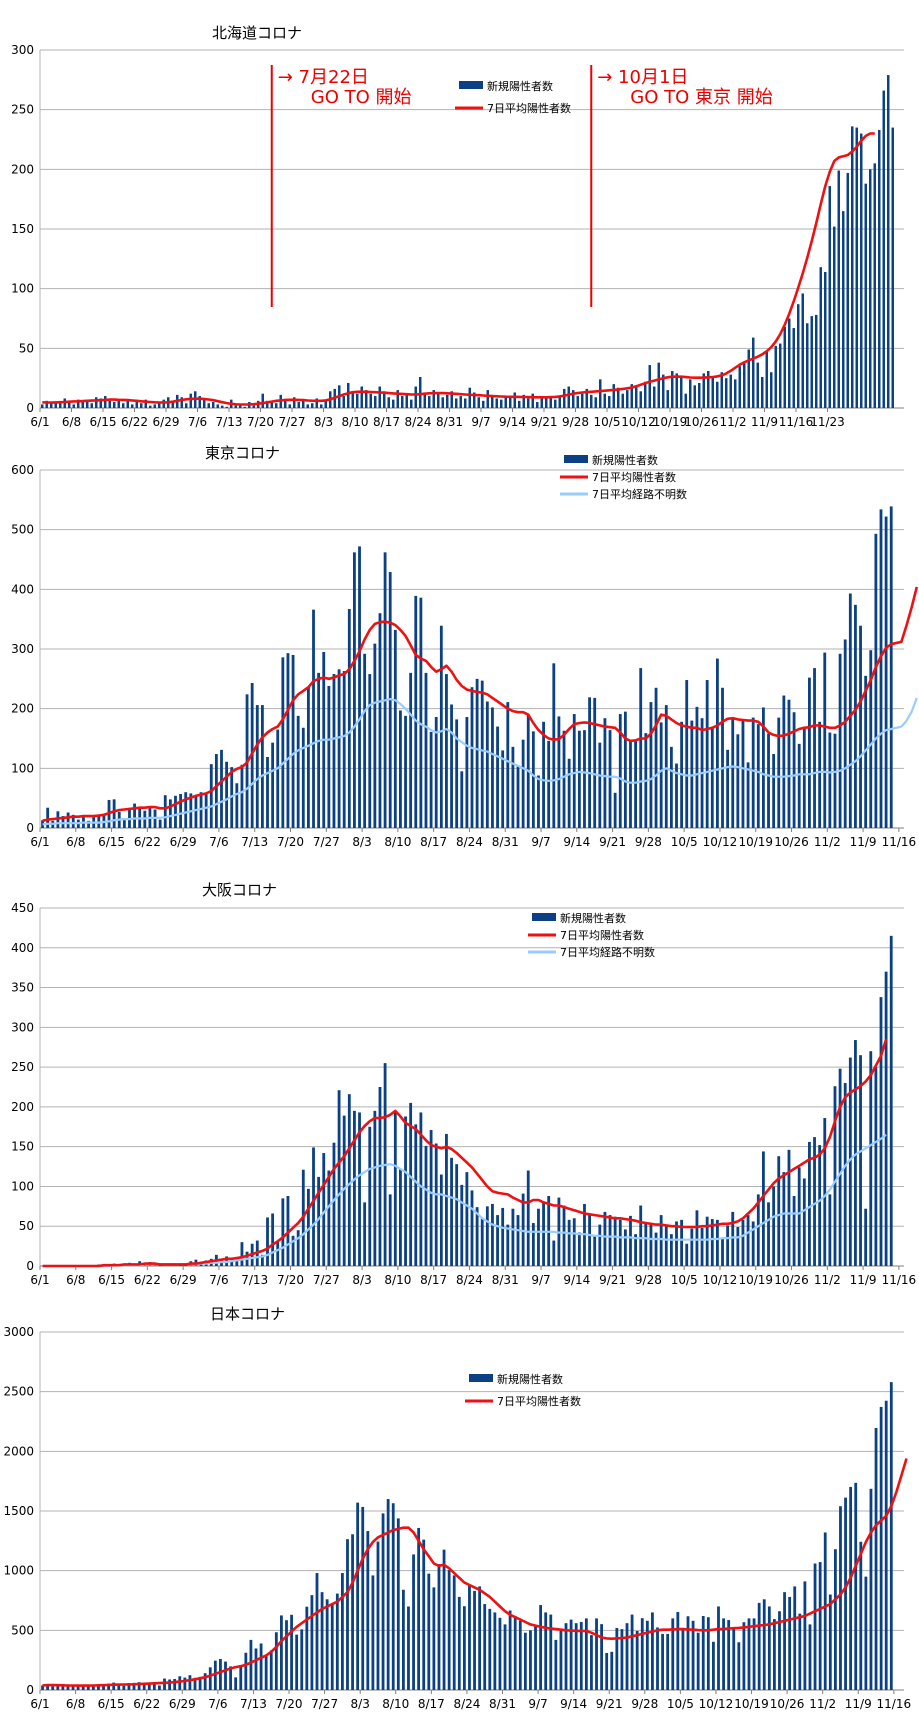 The height and width of the screenshot is (1721, 919). Describe the element at coordinates (22, 1067) in the screenshot. I see `y-tick-label: 250` at that location.